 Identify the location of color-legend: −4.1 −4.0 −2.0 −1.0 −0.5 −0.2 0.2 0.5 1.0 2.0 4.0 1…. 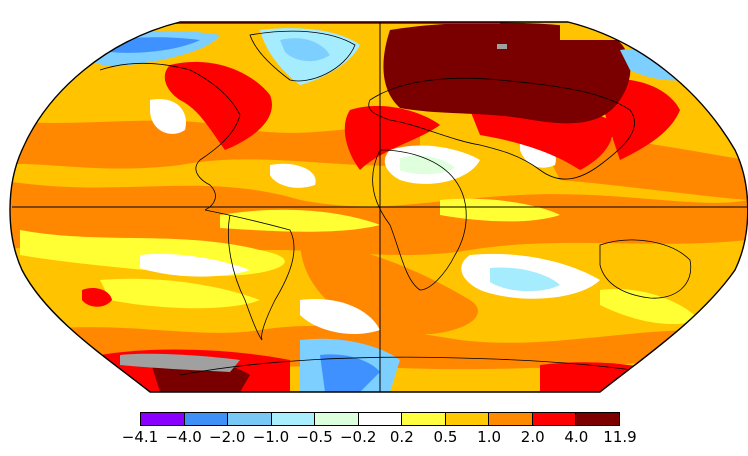
(374, 432).